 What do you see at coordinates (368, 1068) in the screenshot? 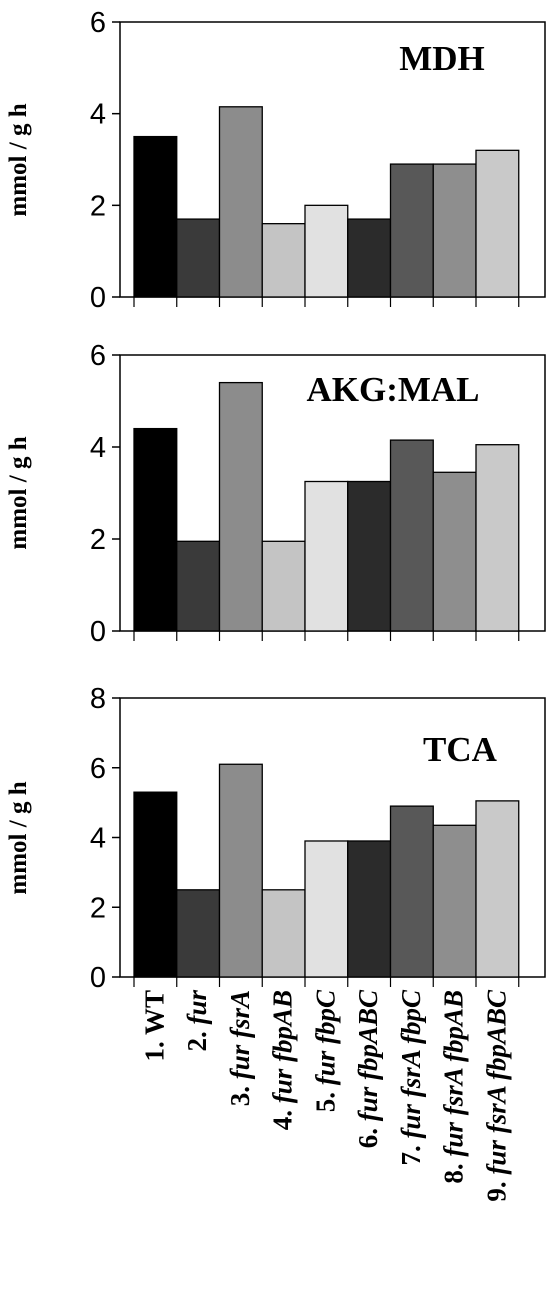
I see `category-label: 6. fur fbpABC` at bounding box center [368, 1068].